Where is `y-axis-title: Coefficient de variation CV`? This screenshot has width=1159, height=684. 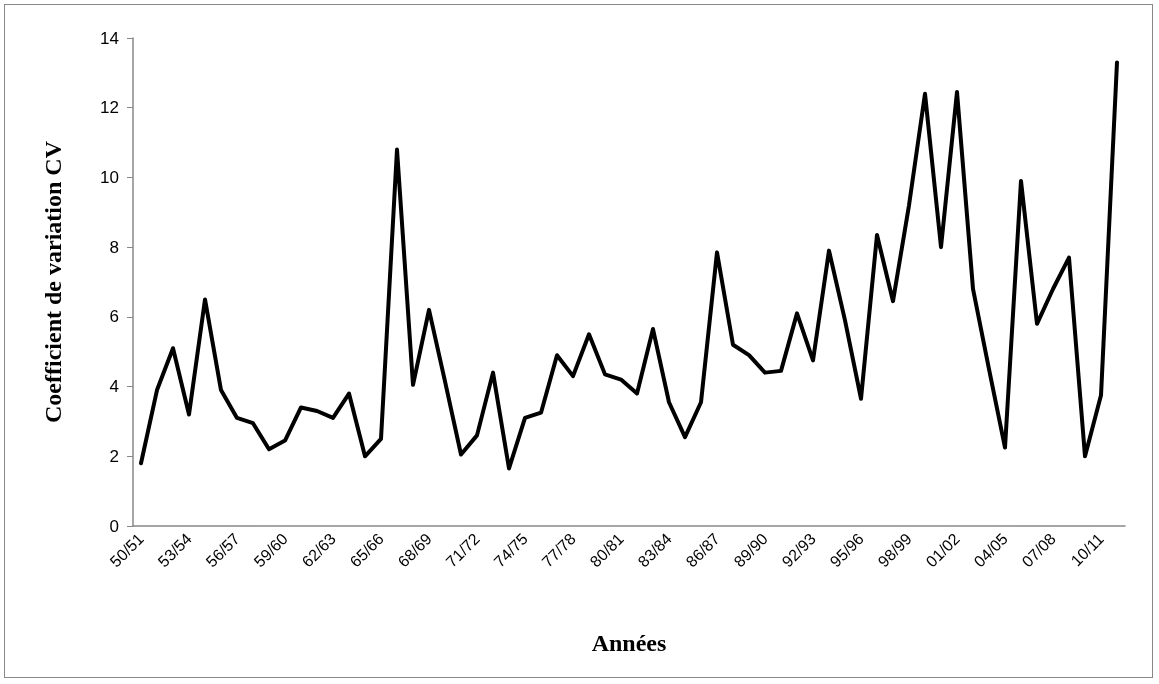 y-axis-title: Coefficient de variation CV is located at coordinates (53, 281).